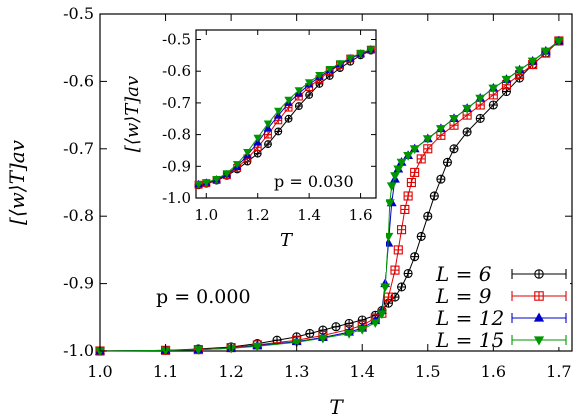 This screenshot has width=581, height=418. What do you see at coordinates (78, 13) in the screenshot?
I see `y-tick-label: -0.5` at bounding box center [78, 13].